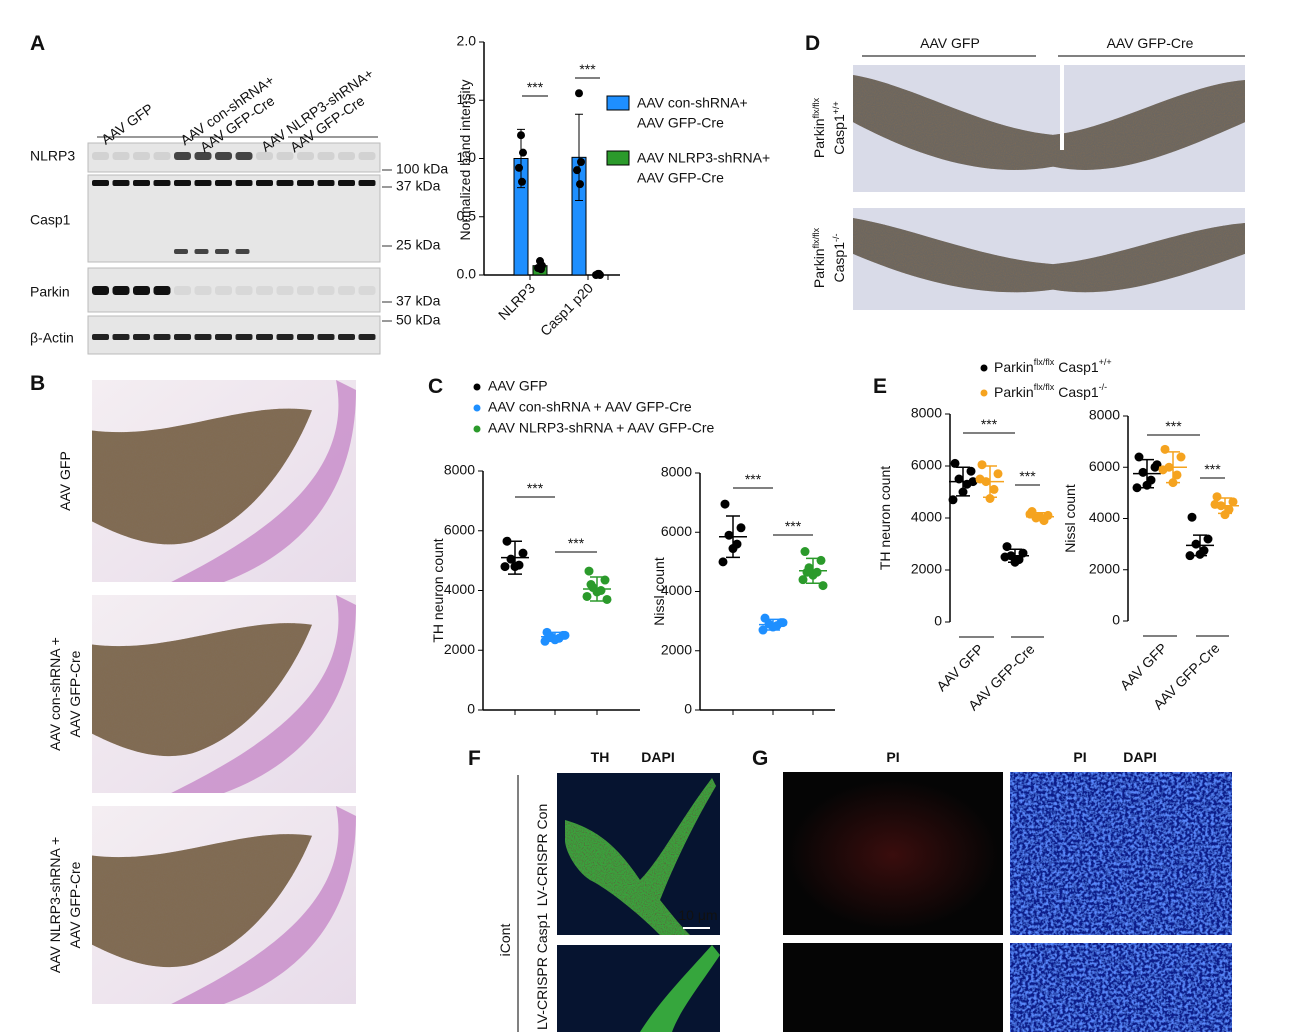  What do you see at coordinates (601, 428) in the screenshot?
I see `legend-label: AAV NLRP3-shRNA + AAV GFP-Cre` at bounding box center [601, 428].